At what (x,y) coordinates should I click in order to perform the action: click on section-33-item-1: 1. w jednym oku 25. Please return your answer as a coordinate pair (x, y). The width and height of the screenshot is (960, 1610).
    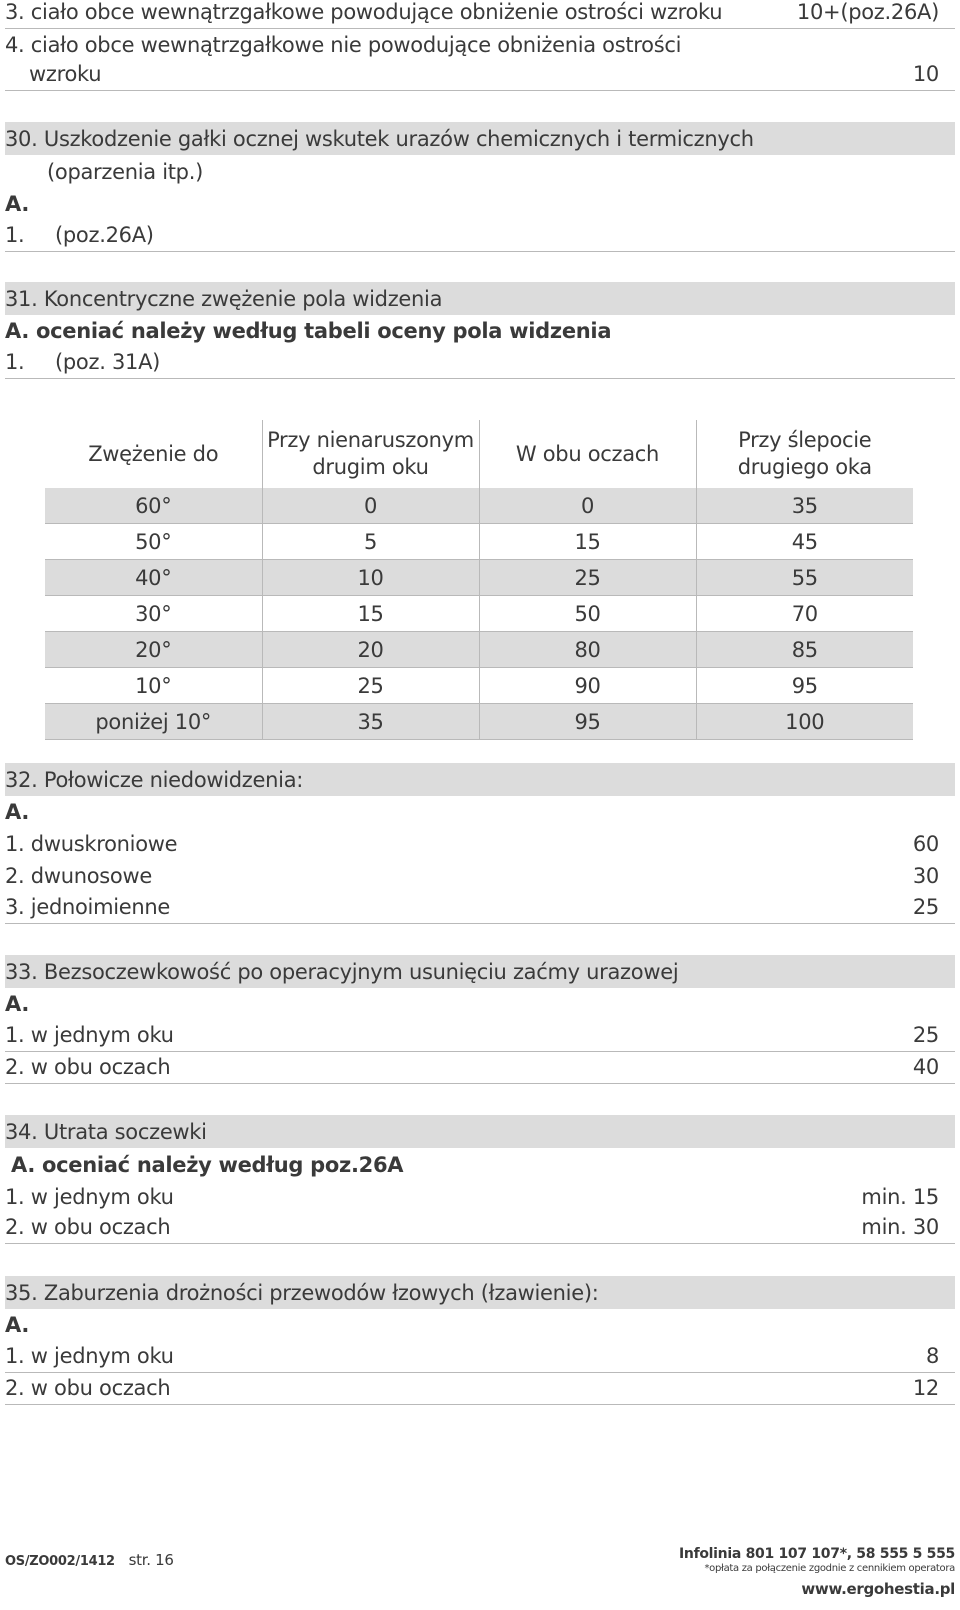
    Looking at the image, I should click on (480, 1035).